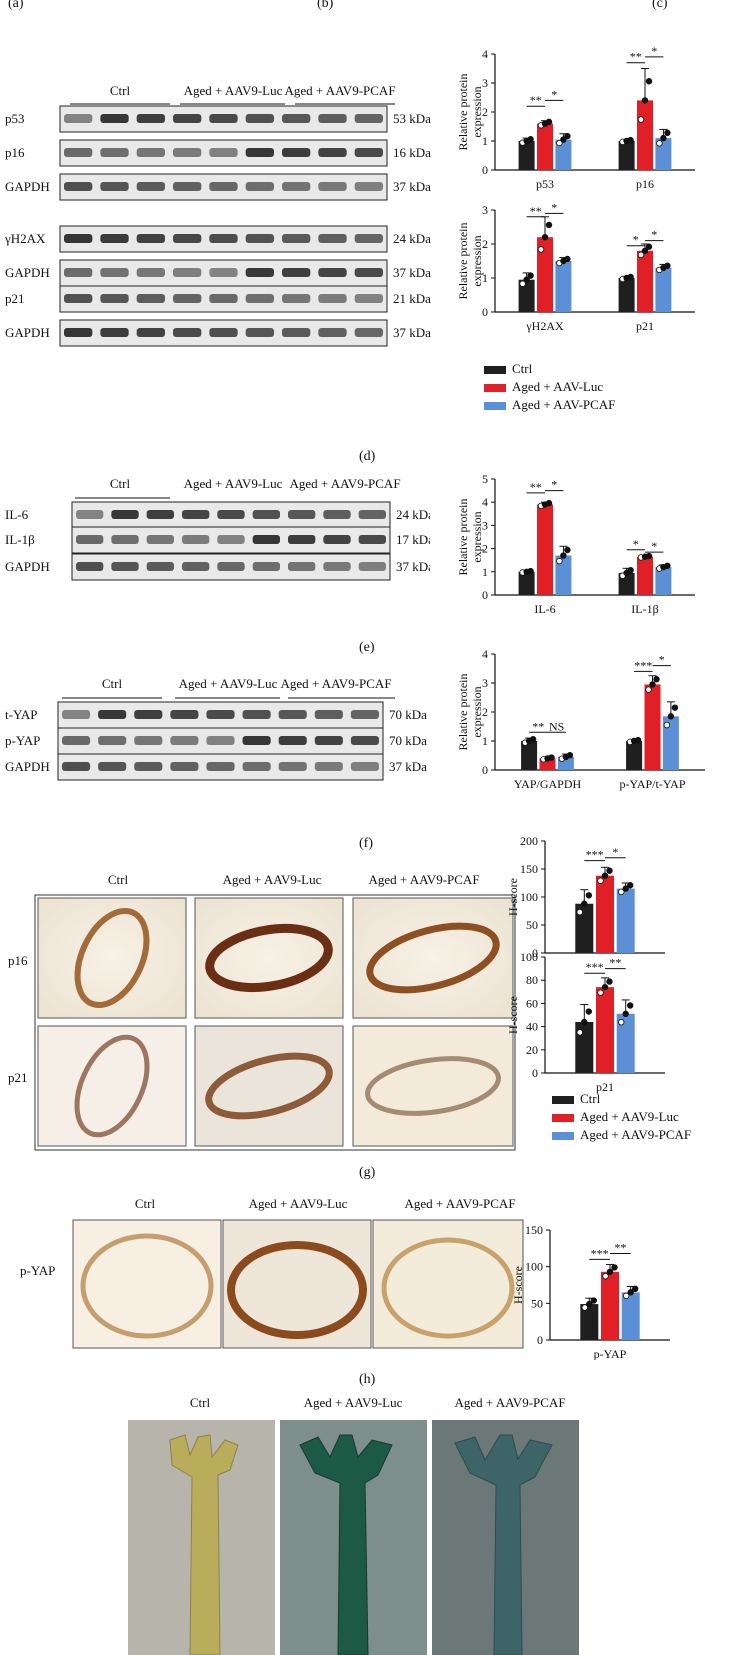  I want to click on legend-b: Ctrl Aged + AAV-Luc Aged + AAV-PCAF, so click(549, 387).